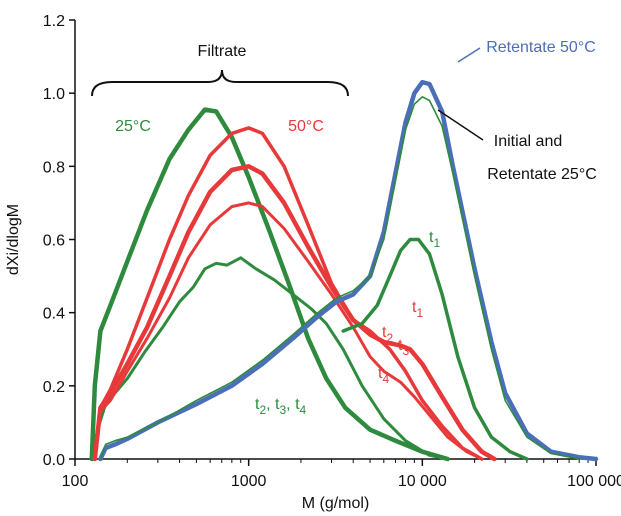 Image resolution: width=621 pixels, height=516 pixels. I want to click on annotation-text: Retentate 50°C, so click(541, 47).